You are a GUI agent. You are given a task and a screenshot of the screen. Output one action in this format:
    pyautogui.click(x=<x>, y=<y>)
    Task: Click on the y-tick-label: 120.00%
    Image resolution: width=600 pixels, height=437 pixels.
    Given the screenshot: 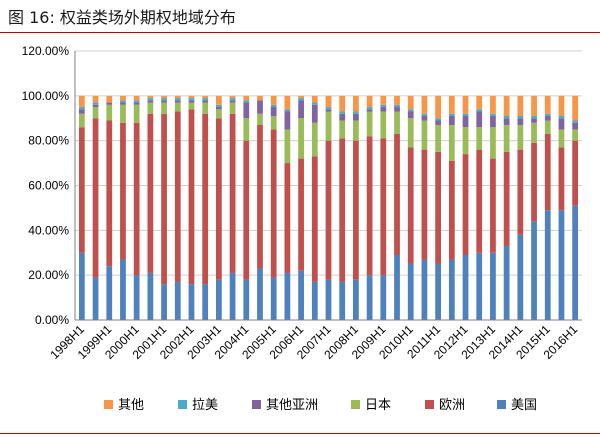 What is the action you would take?
    pyautogui.click(x=46, y=51)
    